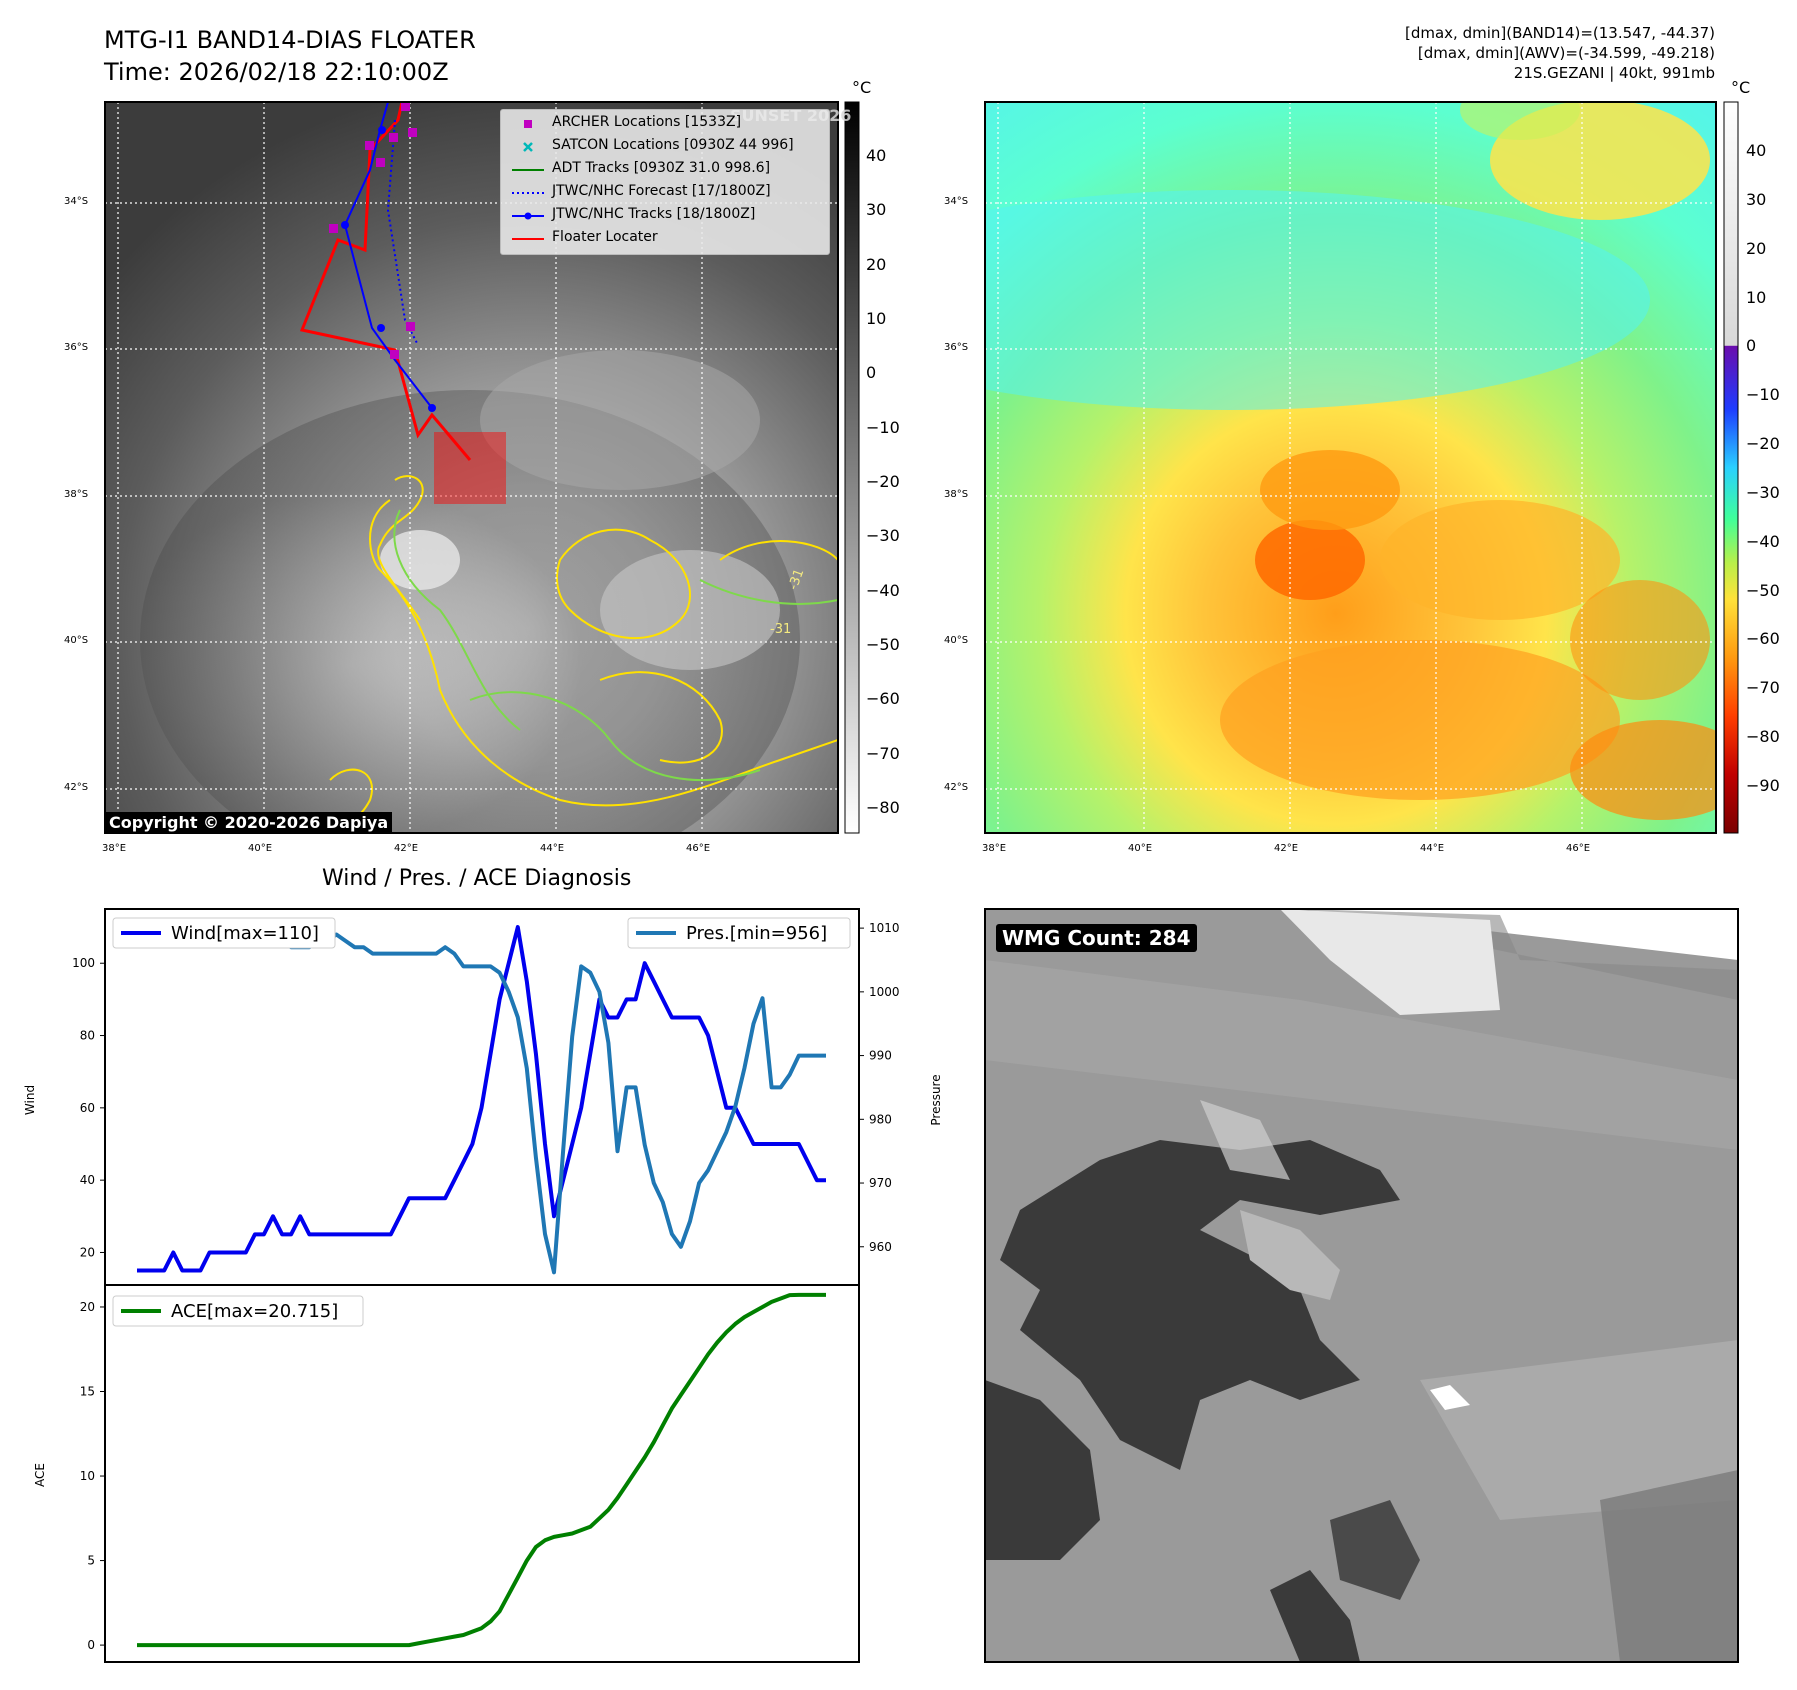 Image resolution: width=1797 pixels, height=1690 pixels. Describe the element at coordinates (1763, 785) in the screenshot. I see `colorbar-color-tick: −90` at that location.